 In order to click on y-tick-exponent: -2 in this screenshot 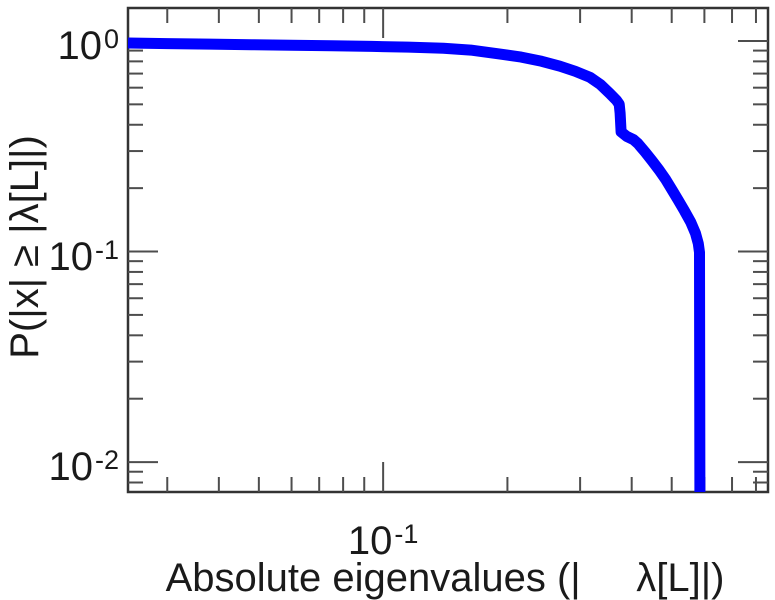, I will do `click(106, 460)`.